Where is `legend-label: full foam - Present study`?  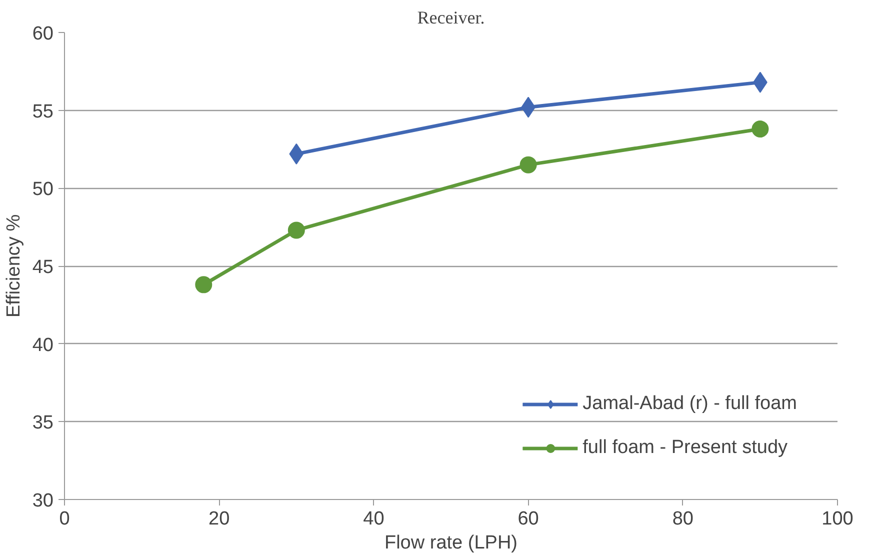
legend-label: full foam - Present study is located at coordinates (685, 448).